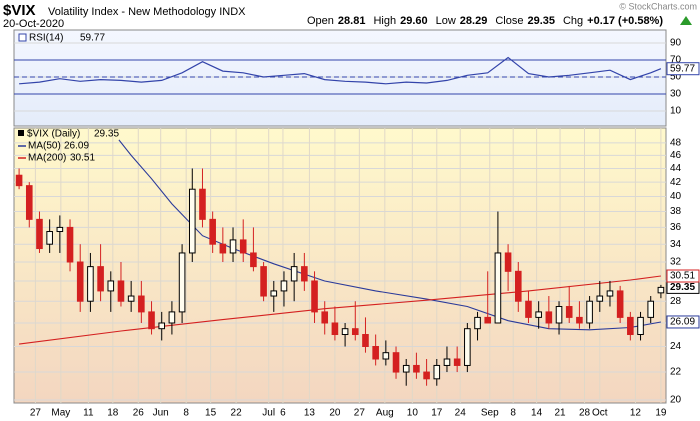 This screenshot has width=700, height=421. Describe the element at coordinates (676, 168) in the screenshot. I see `y-tick-label: 44` at that location.